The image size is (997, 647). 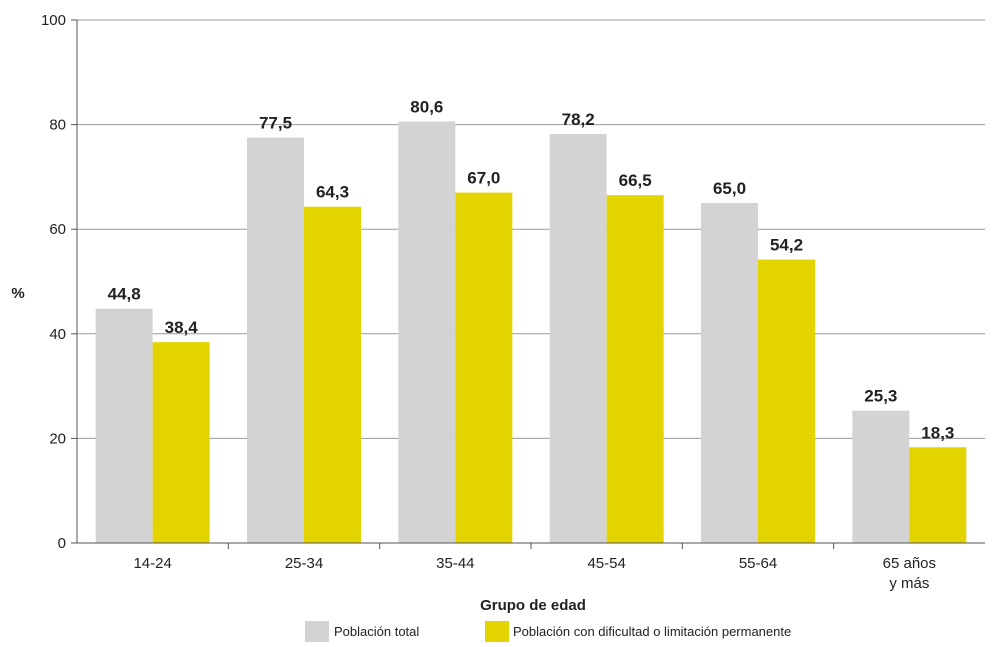 I want to click on x-tick-label: 35-44, so click(x=455, y=563).